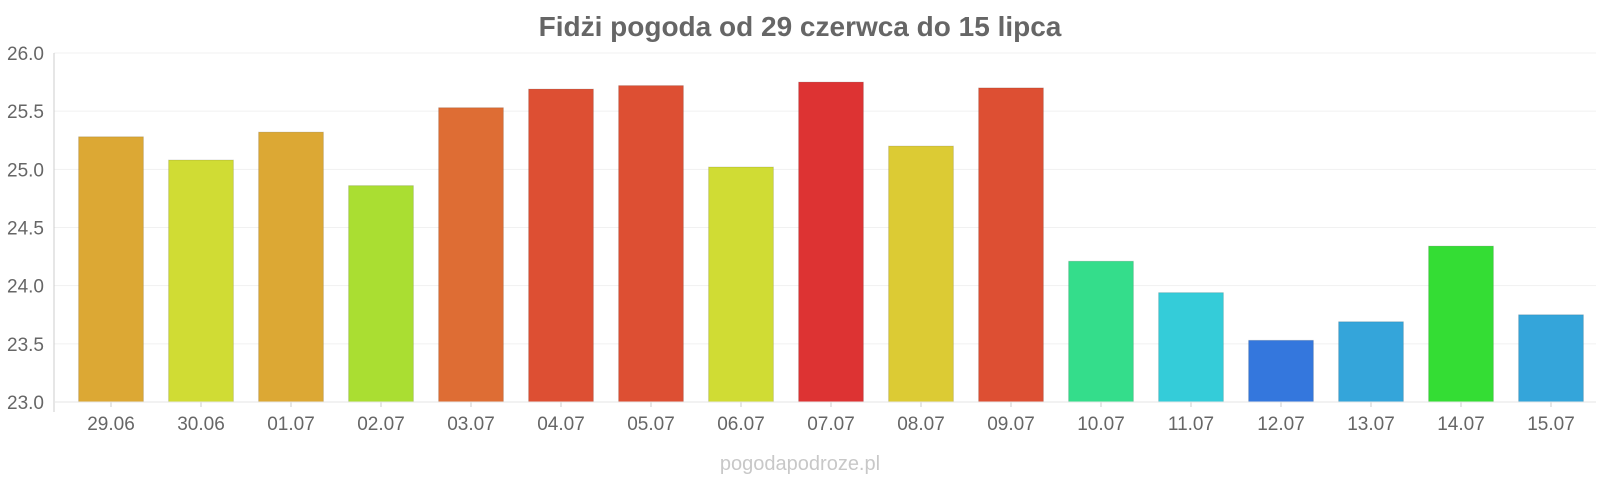 This screenshot has width=1600, height=480. What do you see at coordinates (1011, 424) in the screenshot?
I see `x-tick-label: 09.07` at bounding box center [1011, 424].